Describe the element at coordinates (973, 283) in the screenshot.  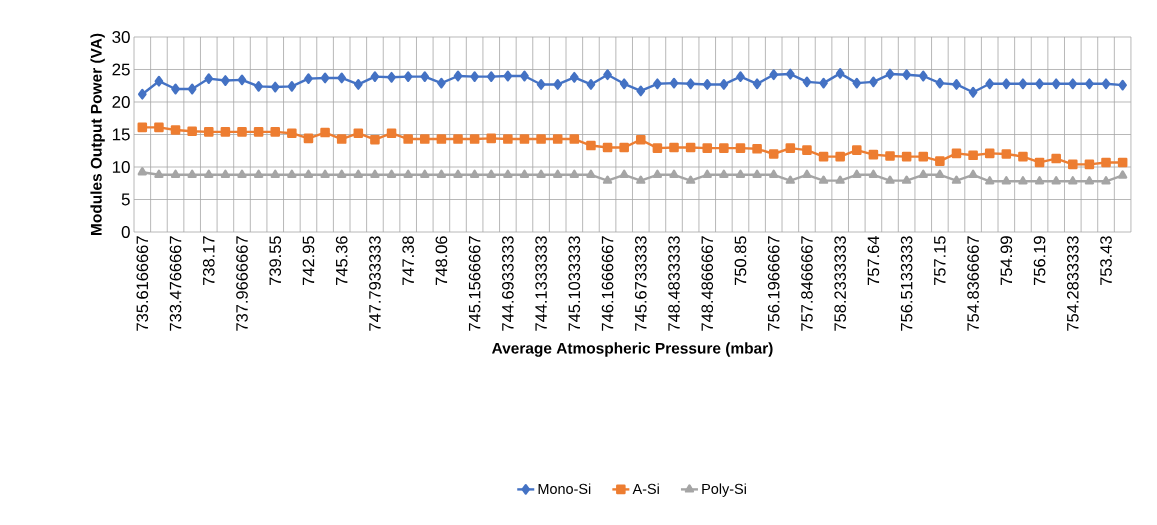
I see `x-tick-label: 754.8366667` at that location.